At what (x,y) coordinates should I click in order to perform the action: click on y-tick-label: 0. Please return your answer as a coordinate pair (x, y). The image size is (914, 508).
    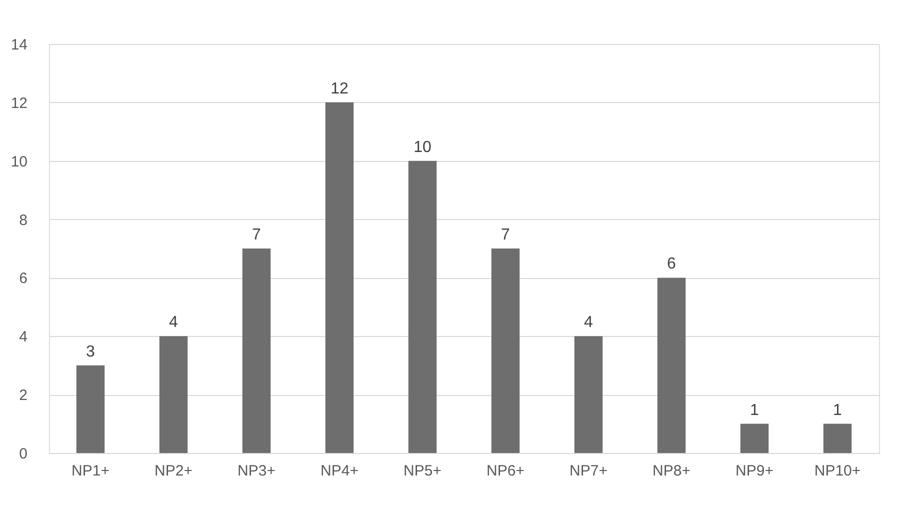
    Looking at the image, I should click on (23, 454).